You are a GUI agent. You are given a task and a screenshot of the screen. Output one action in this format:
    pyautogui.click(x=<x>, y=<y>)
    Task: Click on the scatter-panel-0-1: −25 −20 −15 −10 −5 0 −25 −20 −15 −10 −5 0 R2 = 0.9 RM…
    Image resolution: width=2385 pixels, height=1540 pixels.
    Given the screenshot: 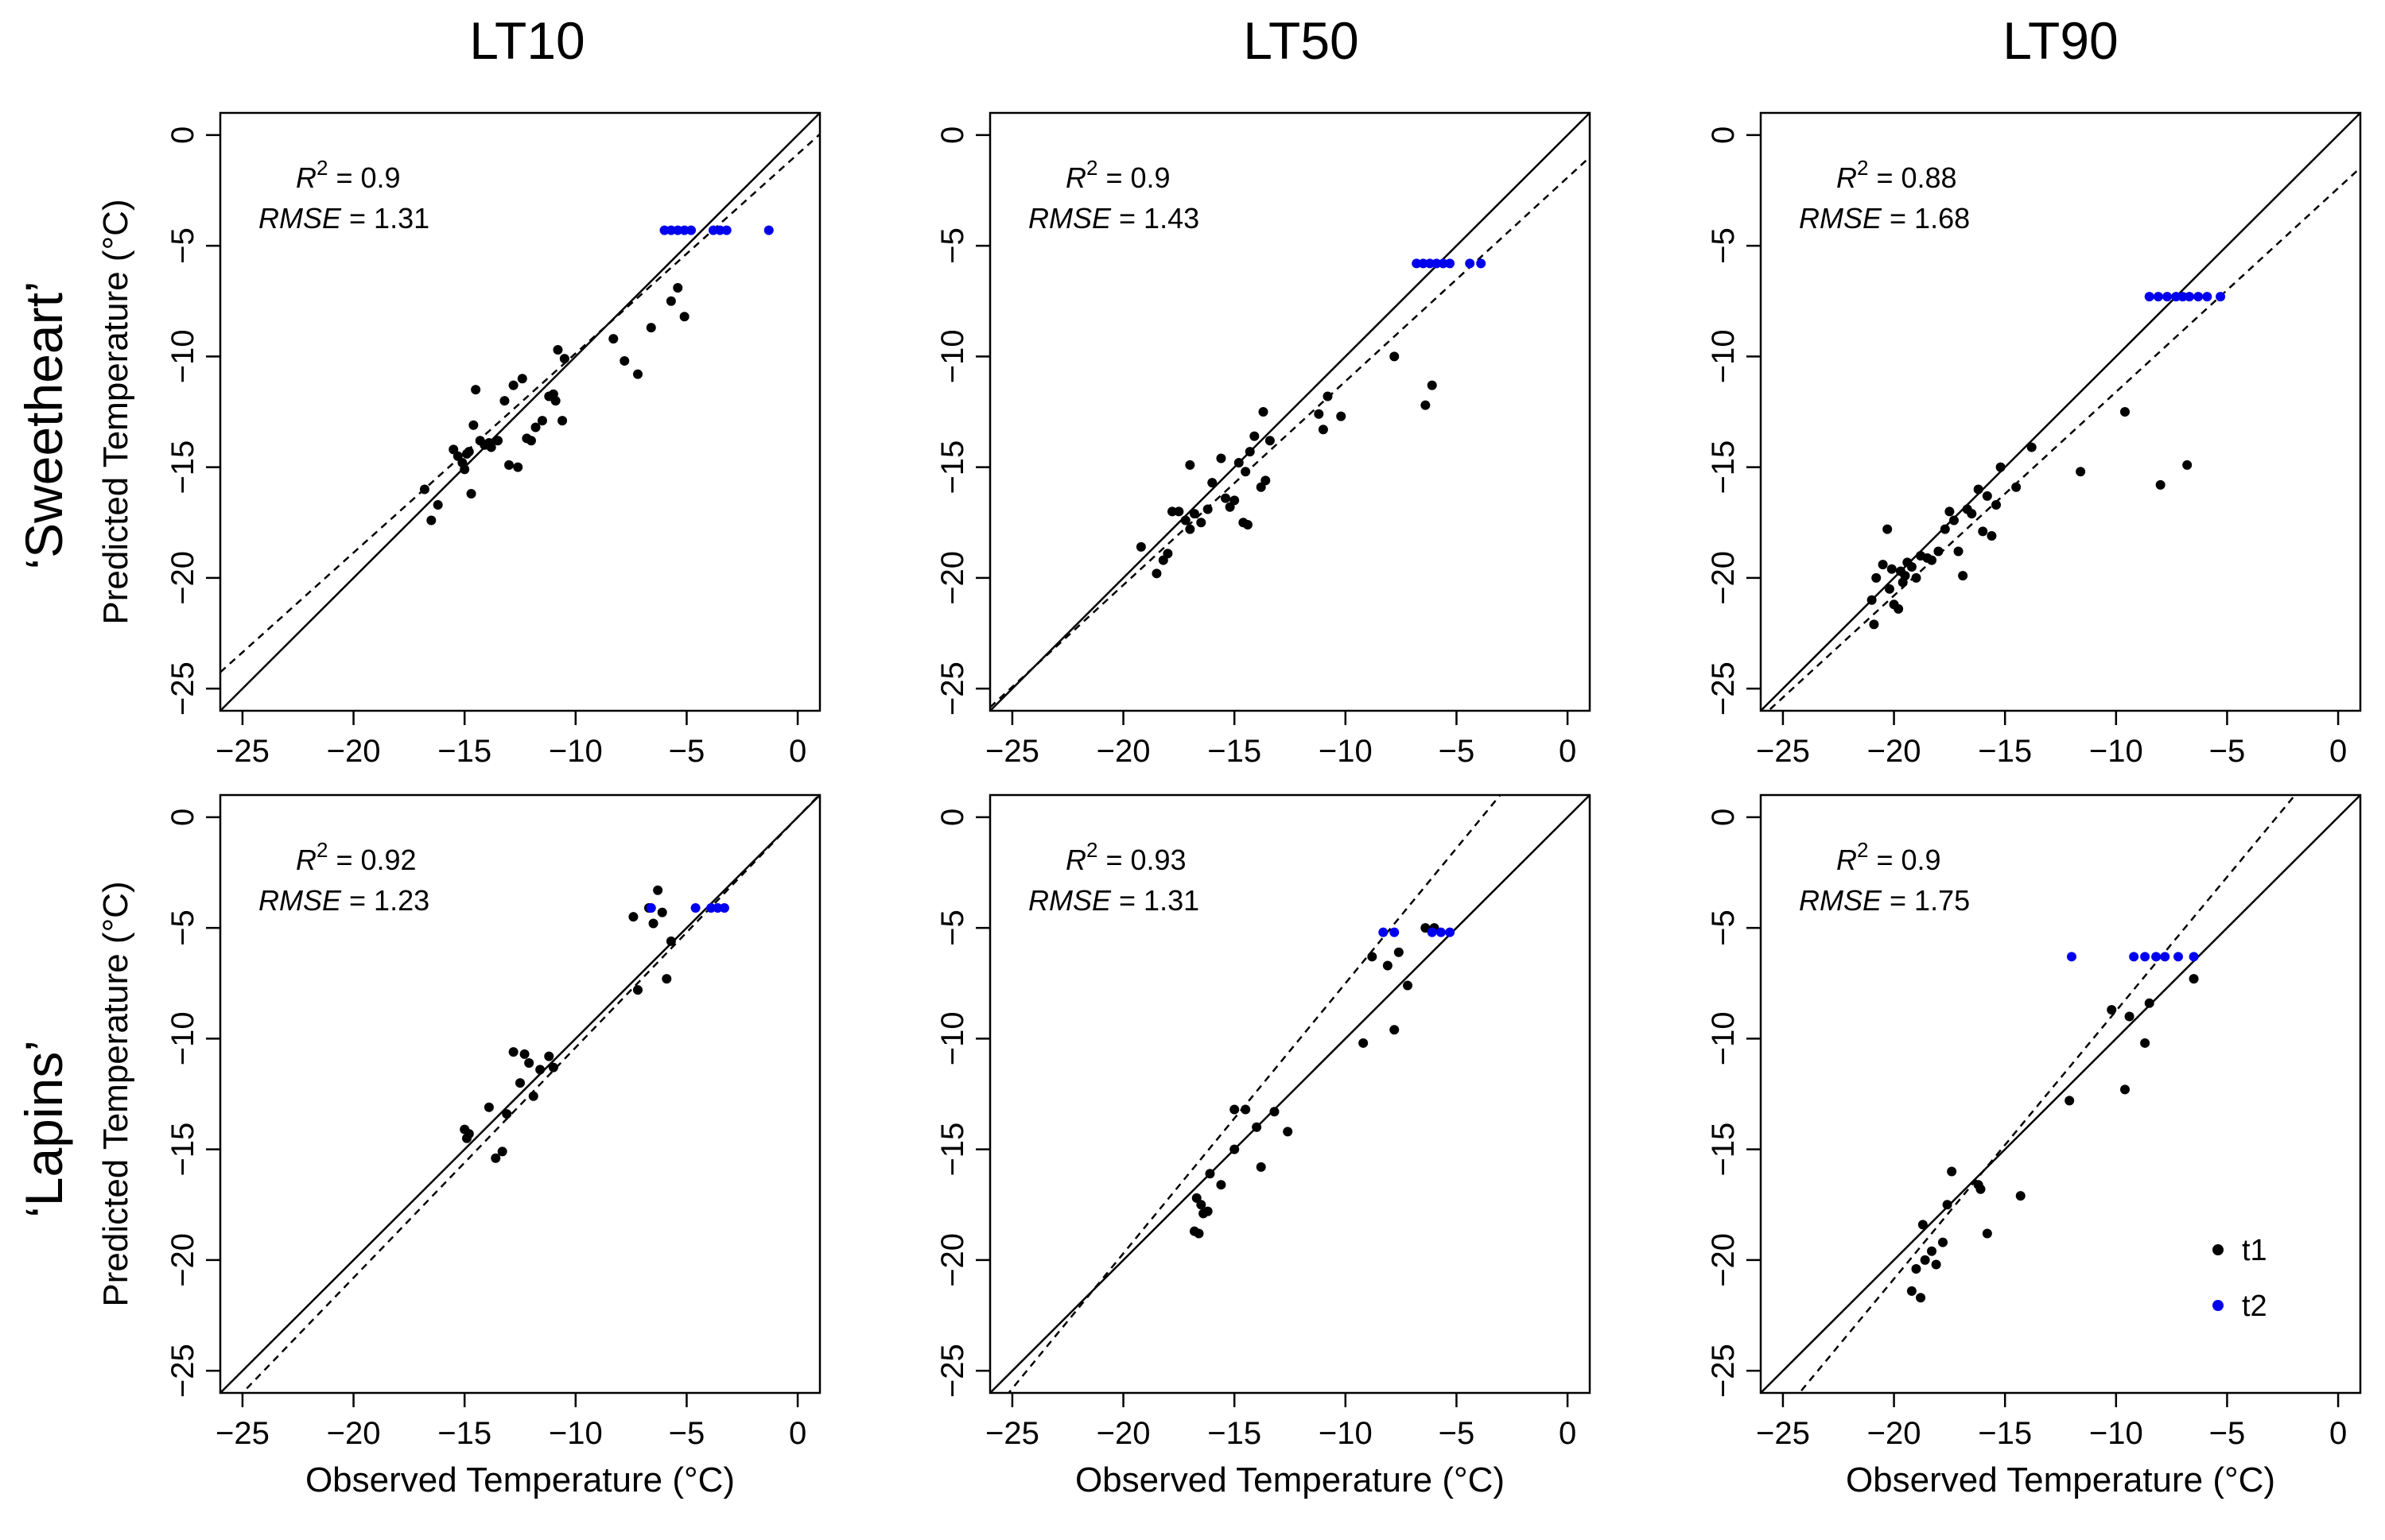 What is the action you would take?
    pyautogui.click(x=1263, y=440)
    